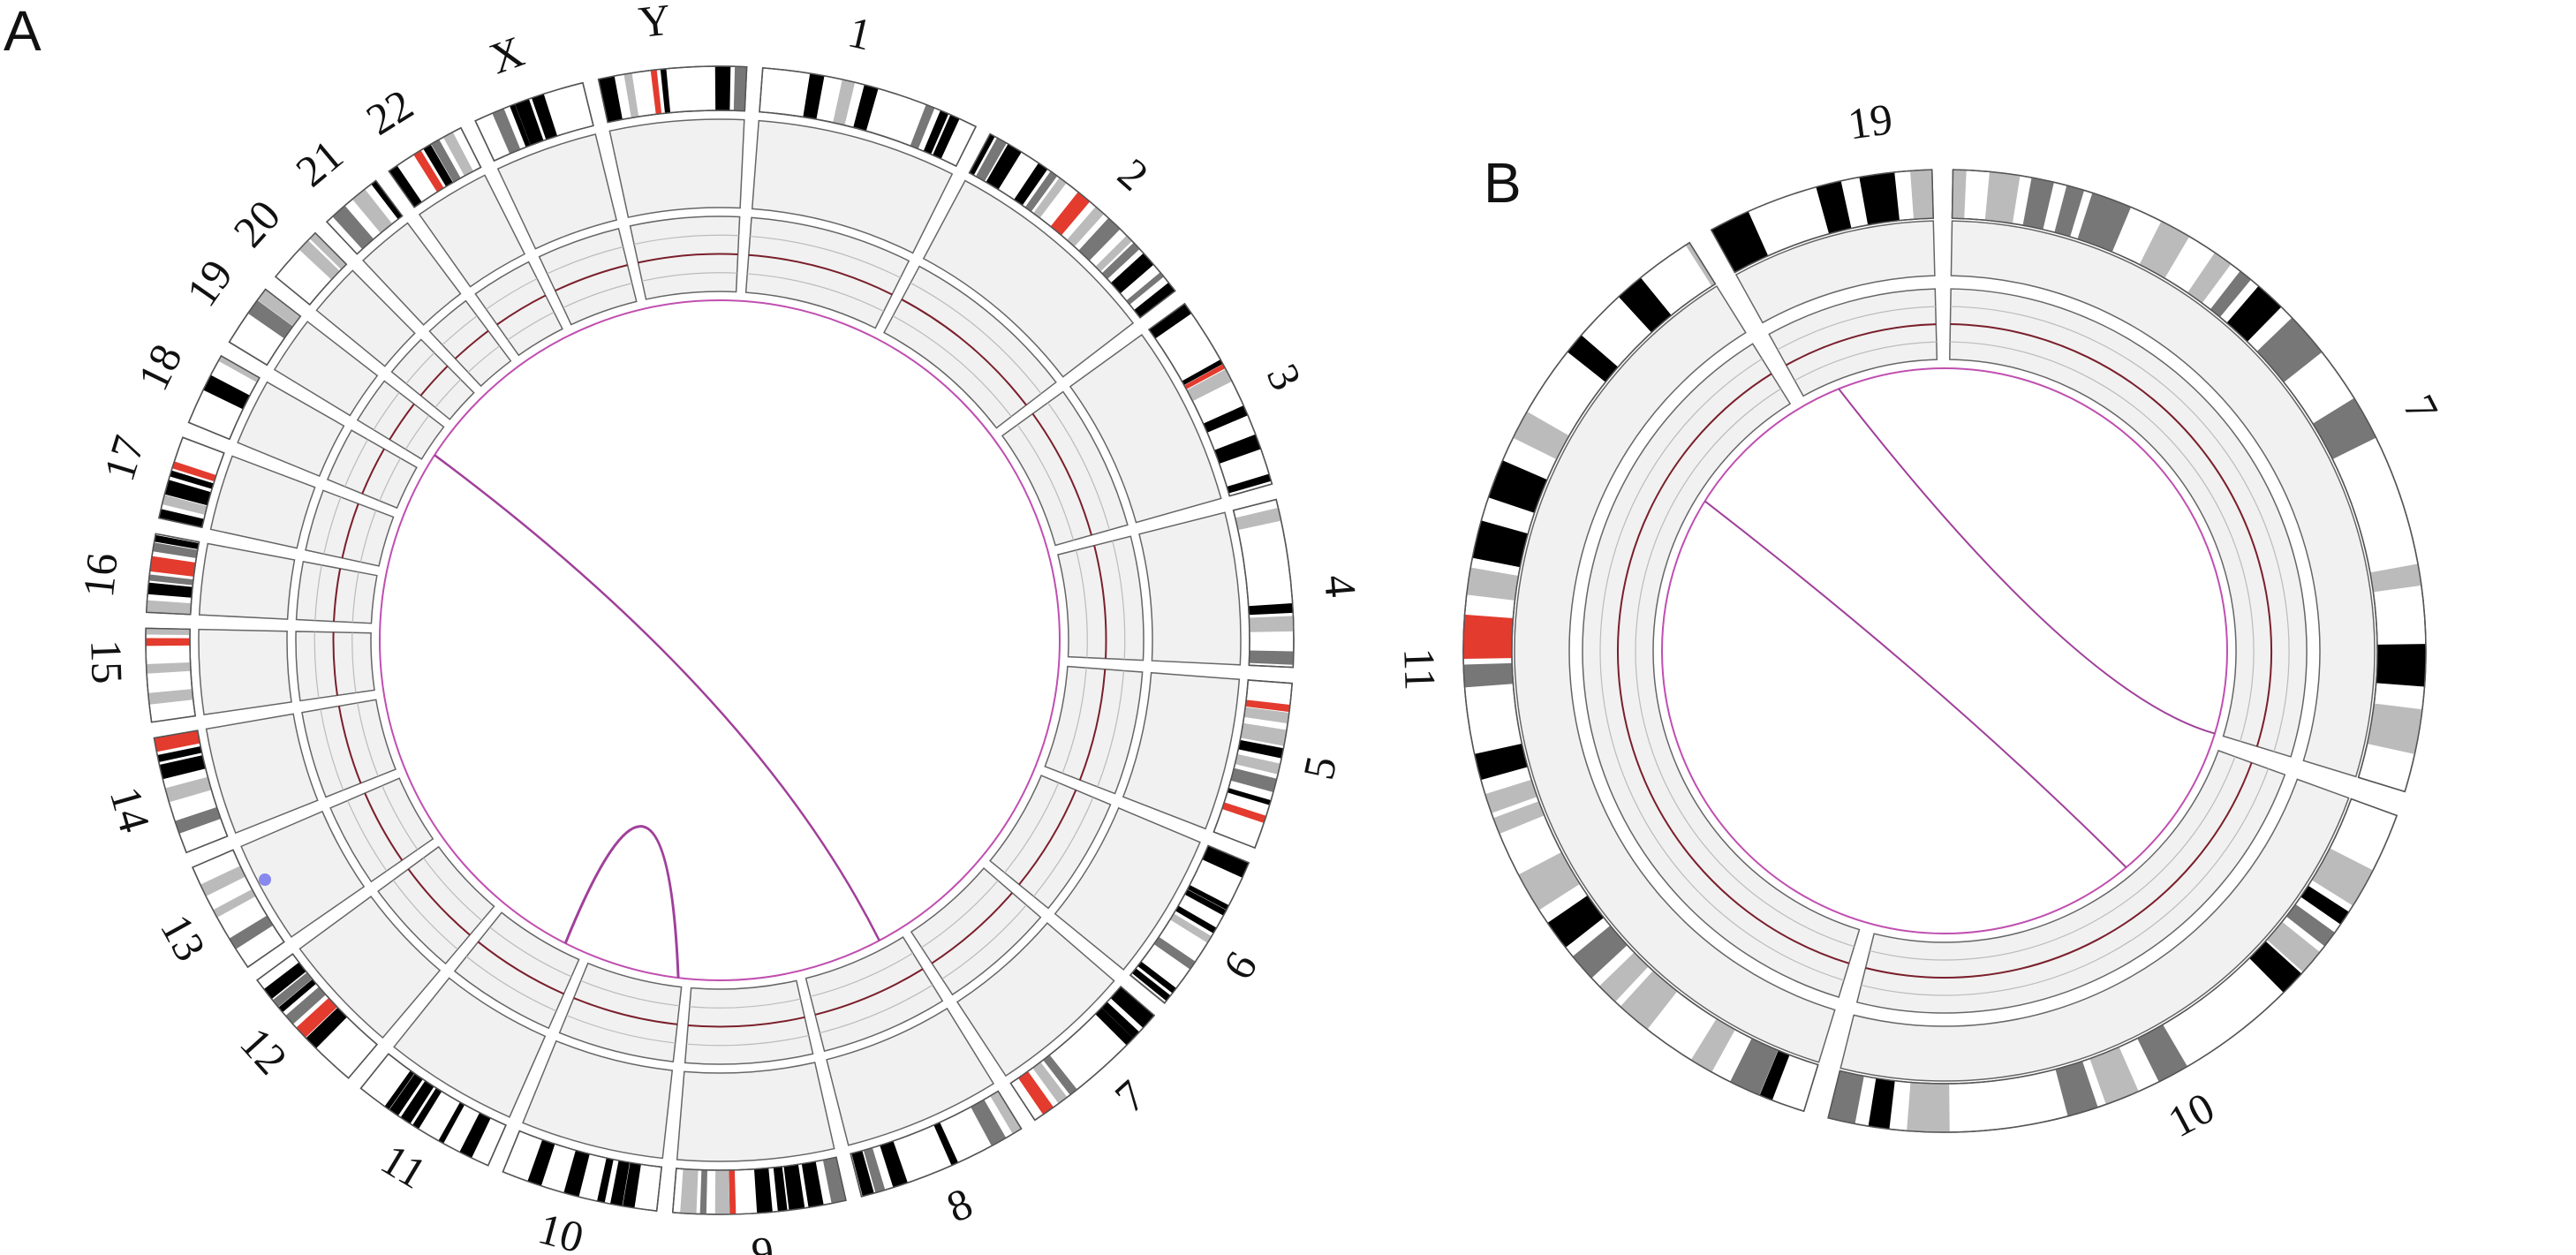 The height and width of the screenshot is (1255, 2576). I want to click on chromosome-label: 4, so click(1340, 586).